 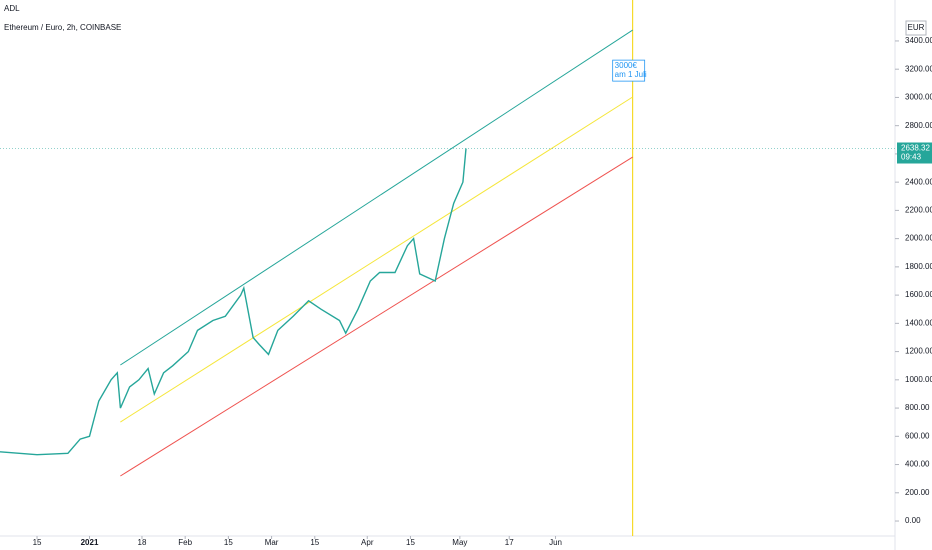 What do you see at coordinates (918, 322) in the screenshot?
I see `y-tick-label: 1400.00` at bounding box center [918, 322].